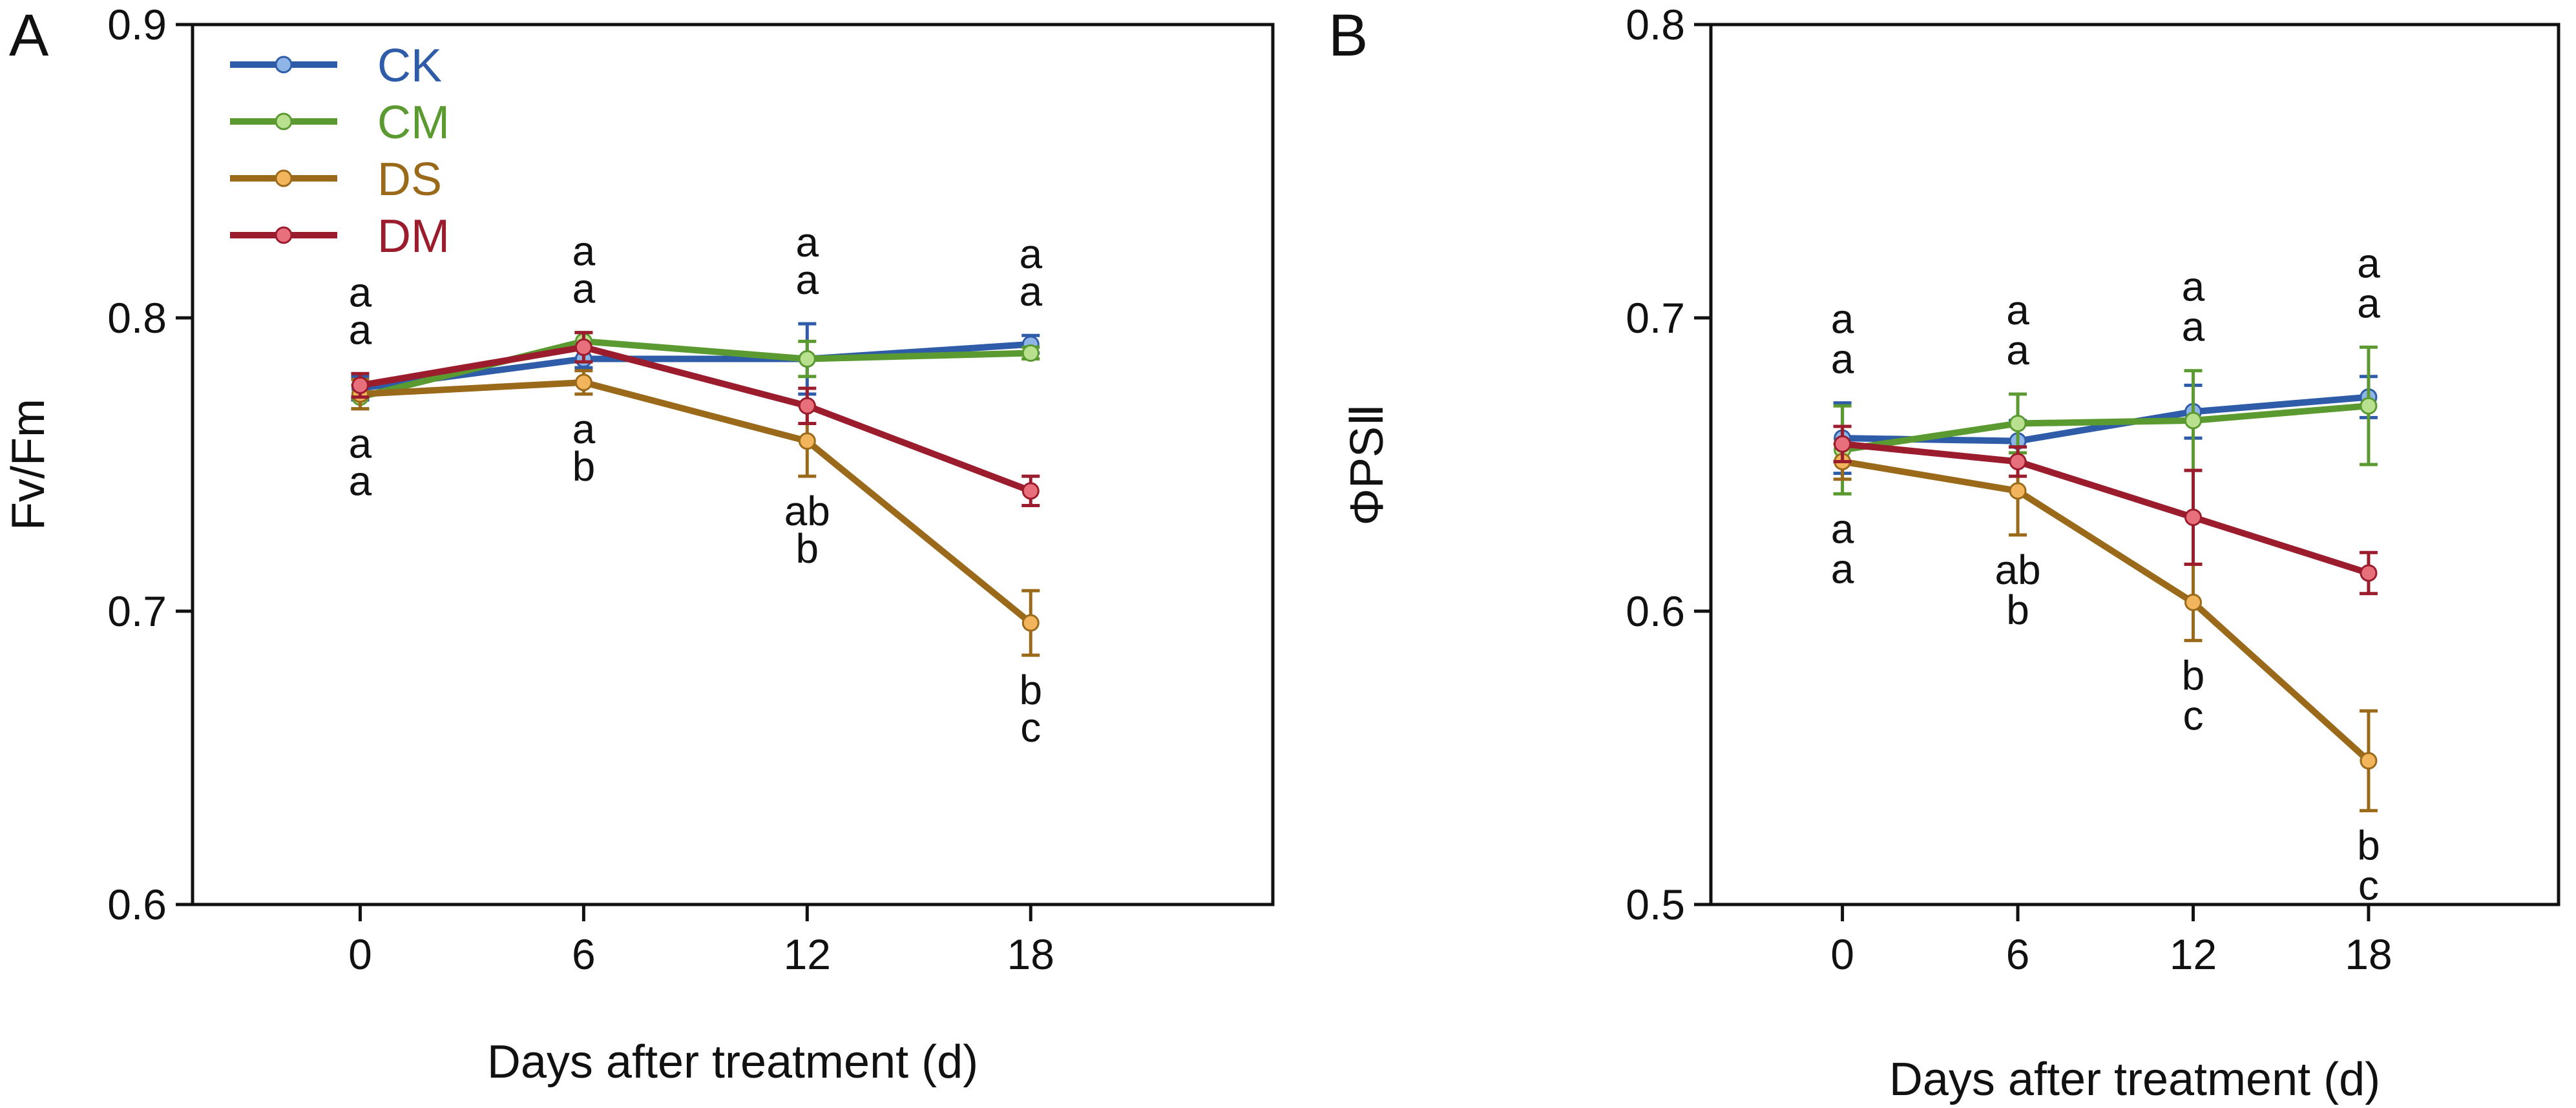  Describe the element at coordinates (1655, 905) in the screenshot. I see `y-tick-label: 0.5` at that location.